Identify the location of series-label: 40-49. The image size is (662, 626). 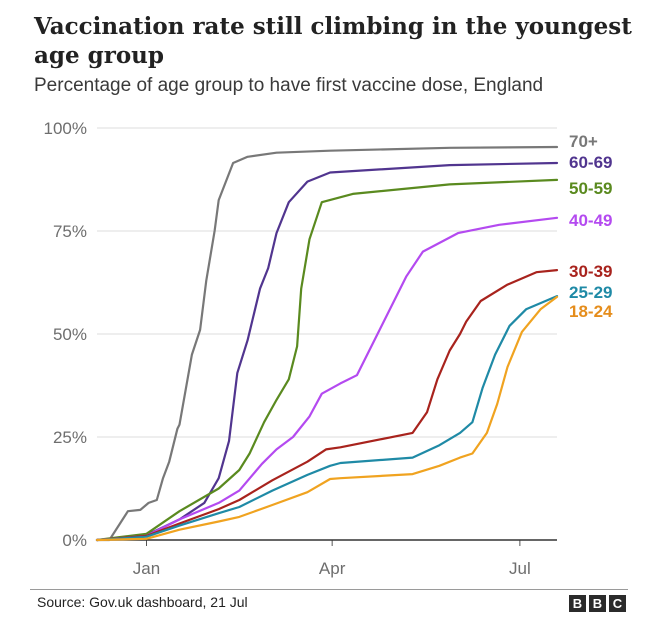
(590, 220).